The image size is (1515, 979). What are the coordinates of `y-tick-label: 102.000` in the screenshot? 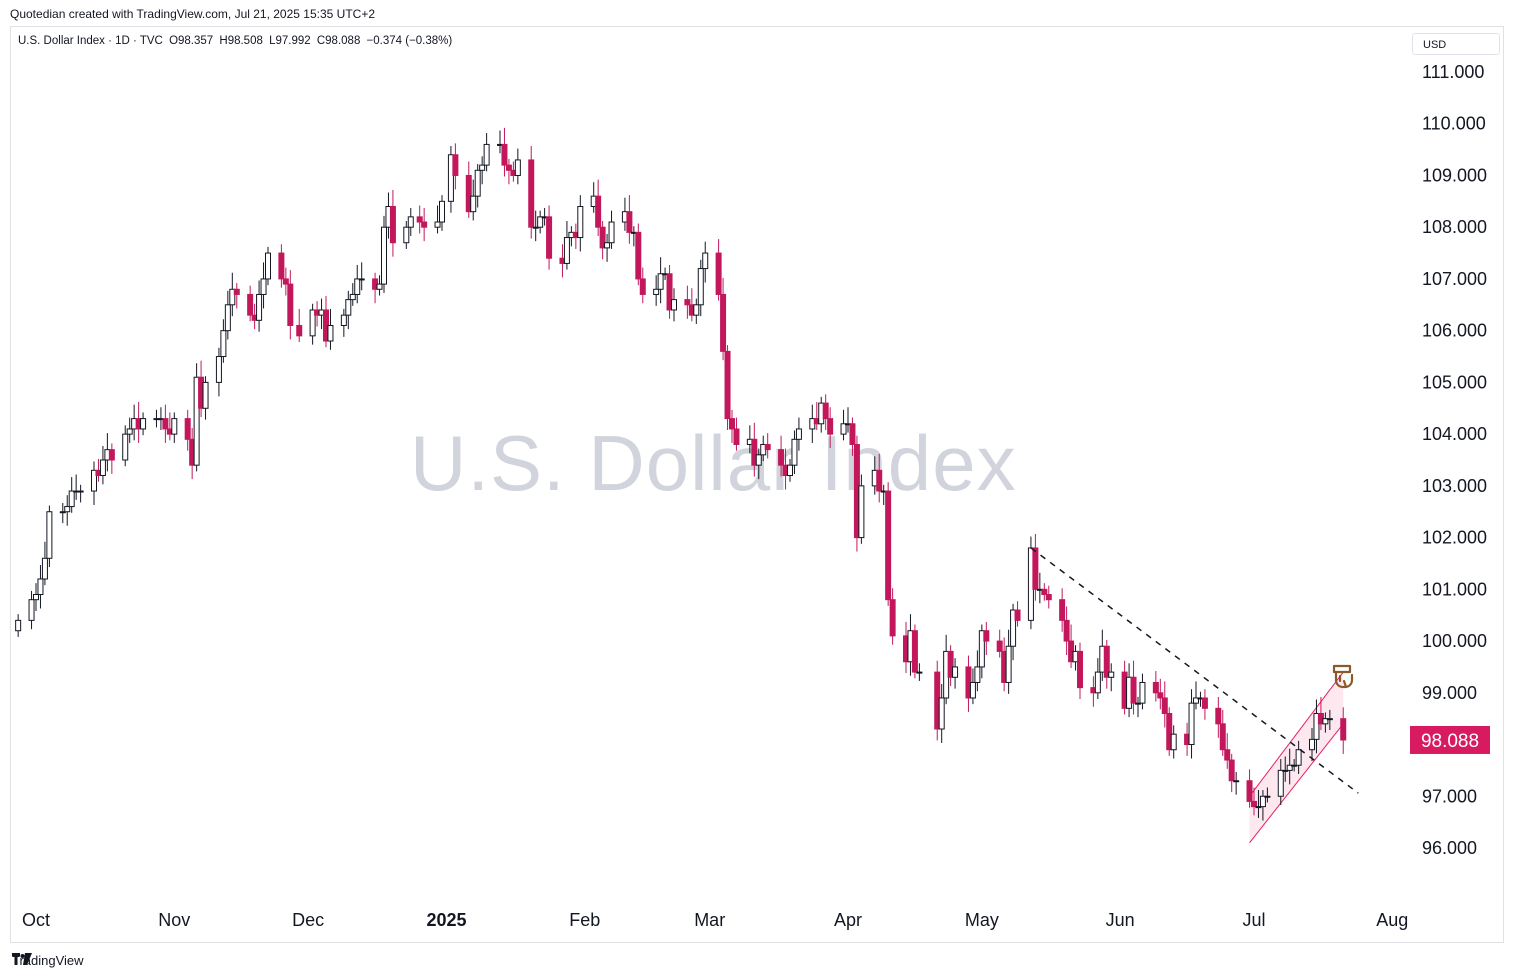 It's located at (1454, 538).